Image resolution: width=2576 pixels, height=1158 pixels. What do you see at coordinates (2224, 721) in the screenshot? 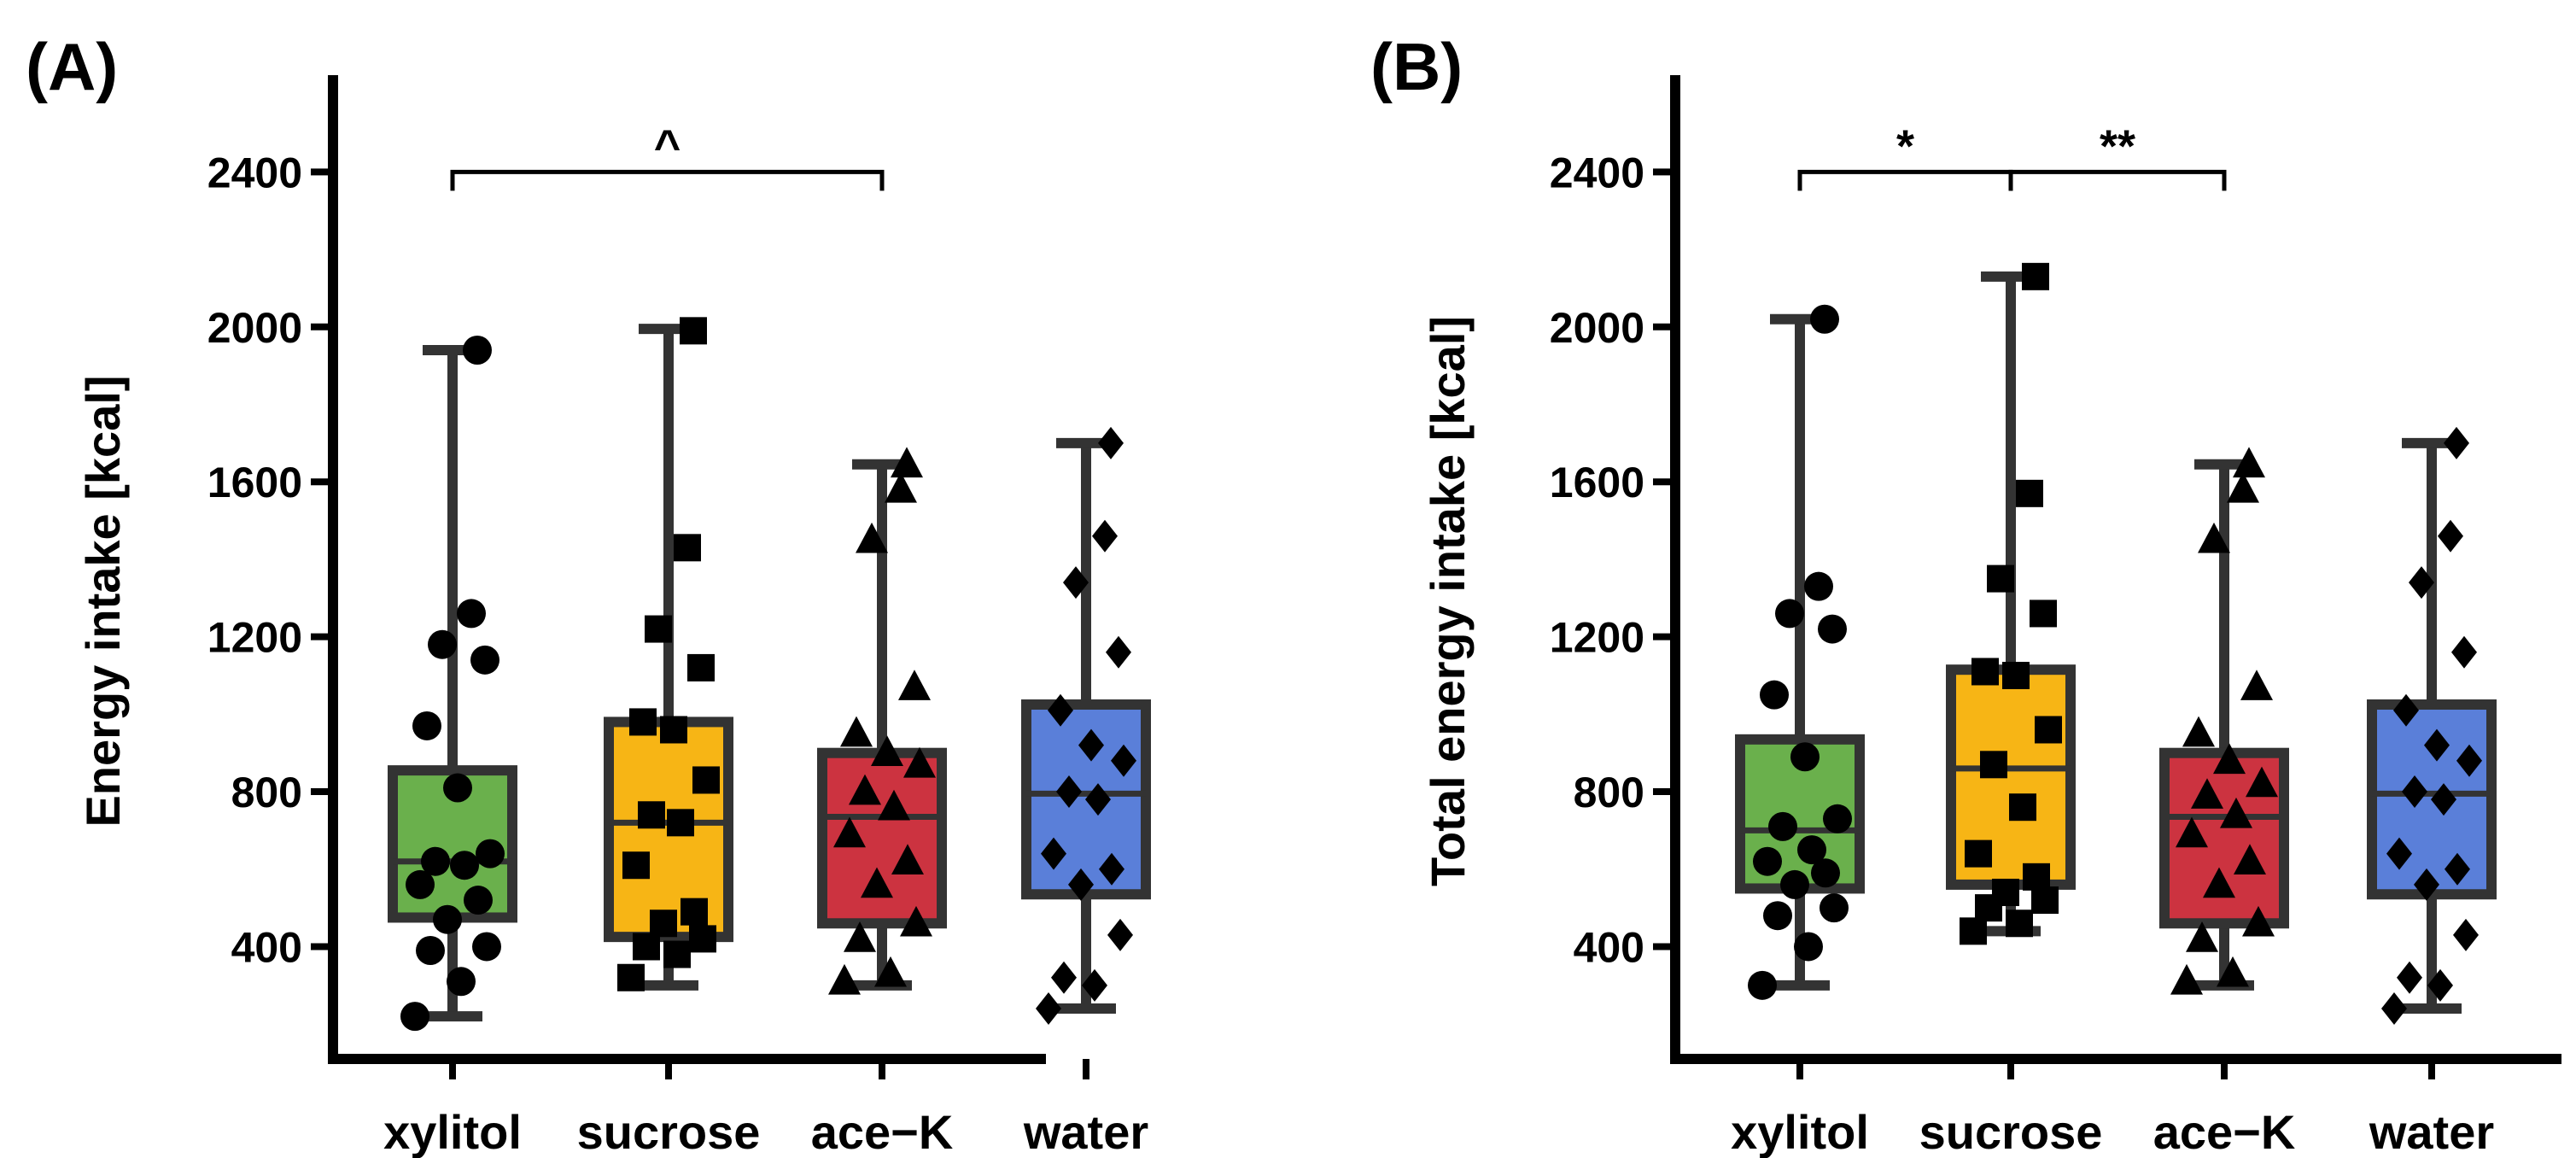
I see `box-ace-k` at bounding box center [2224, 721].